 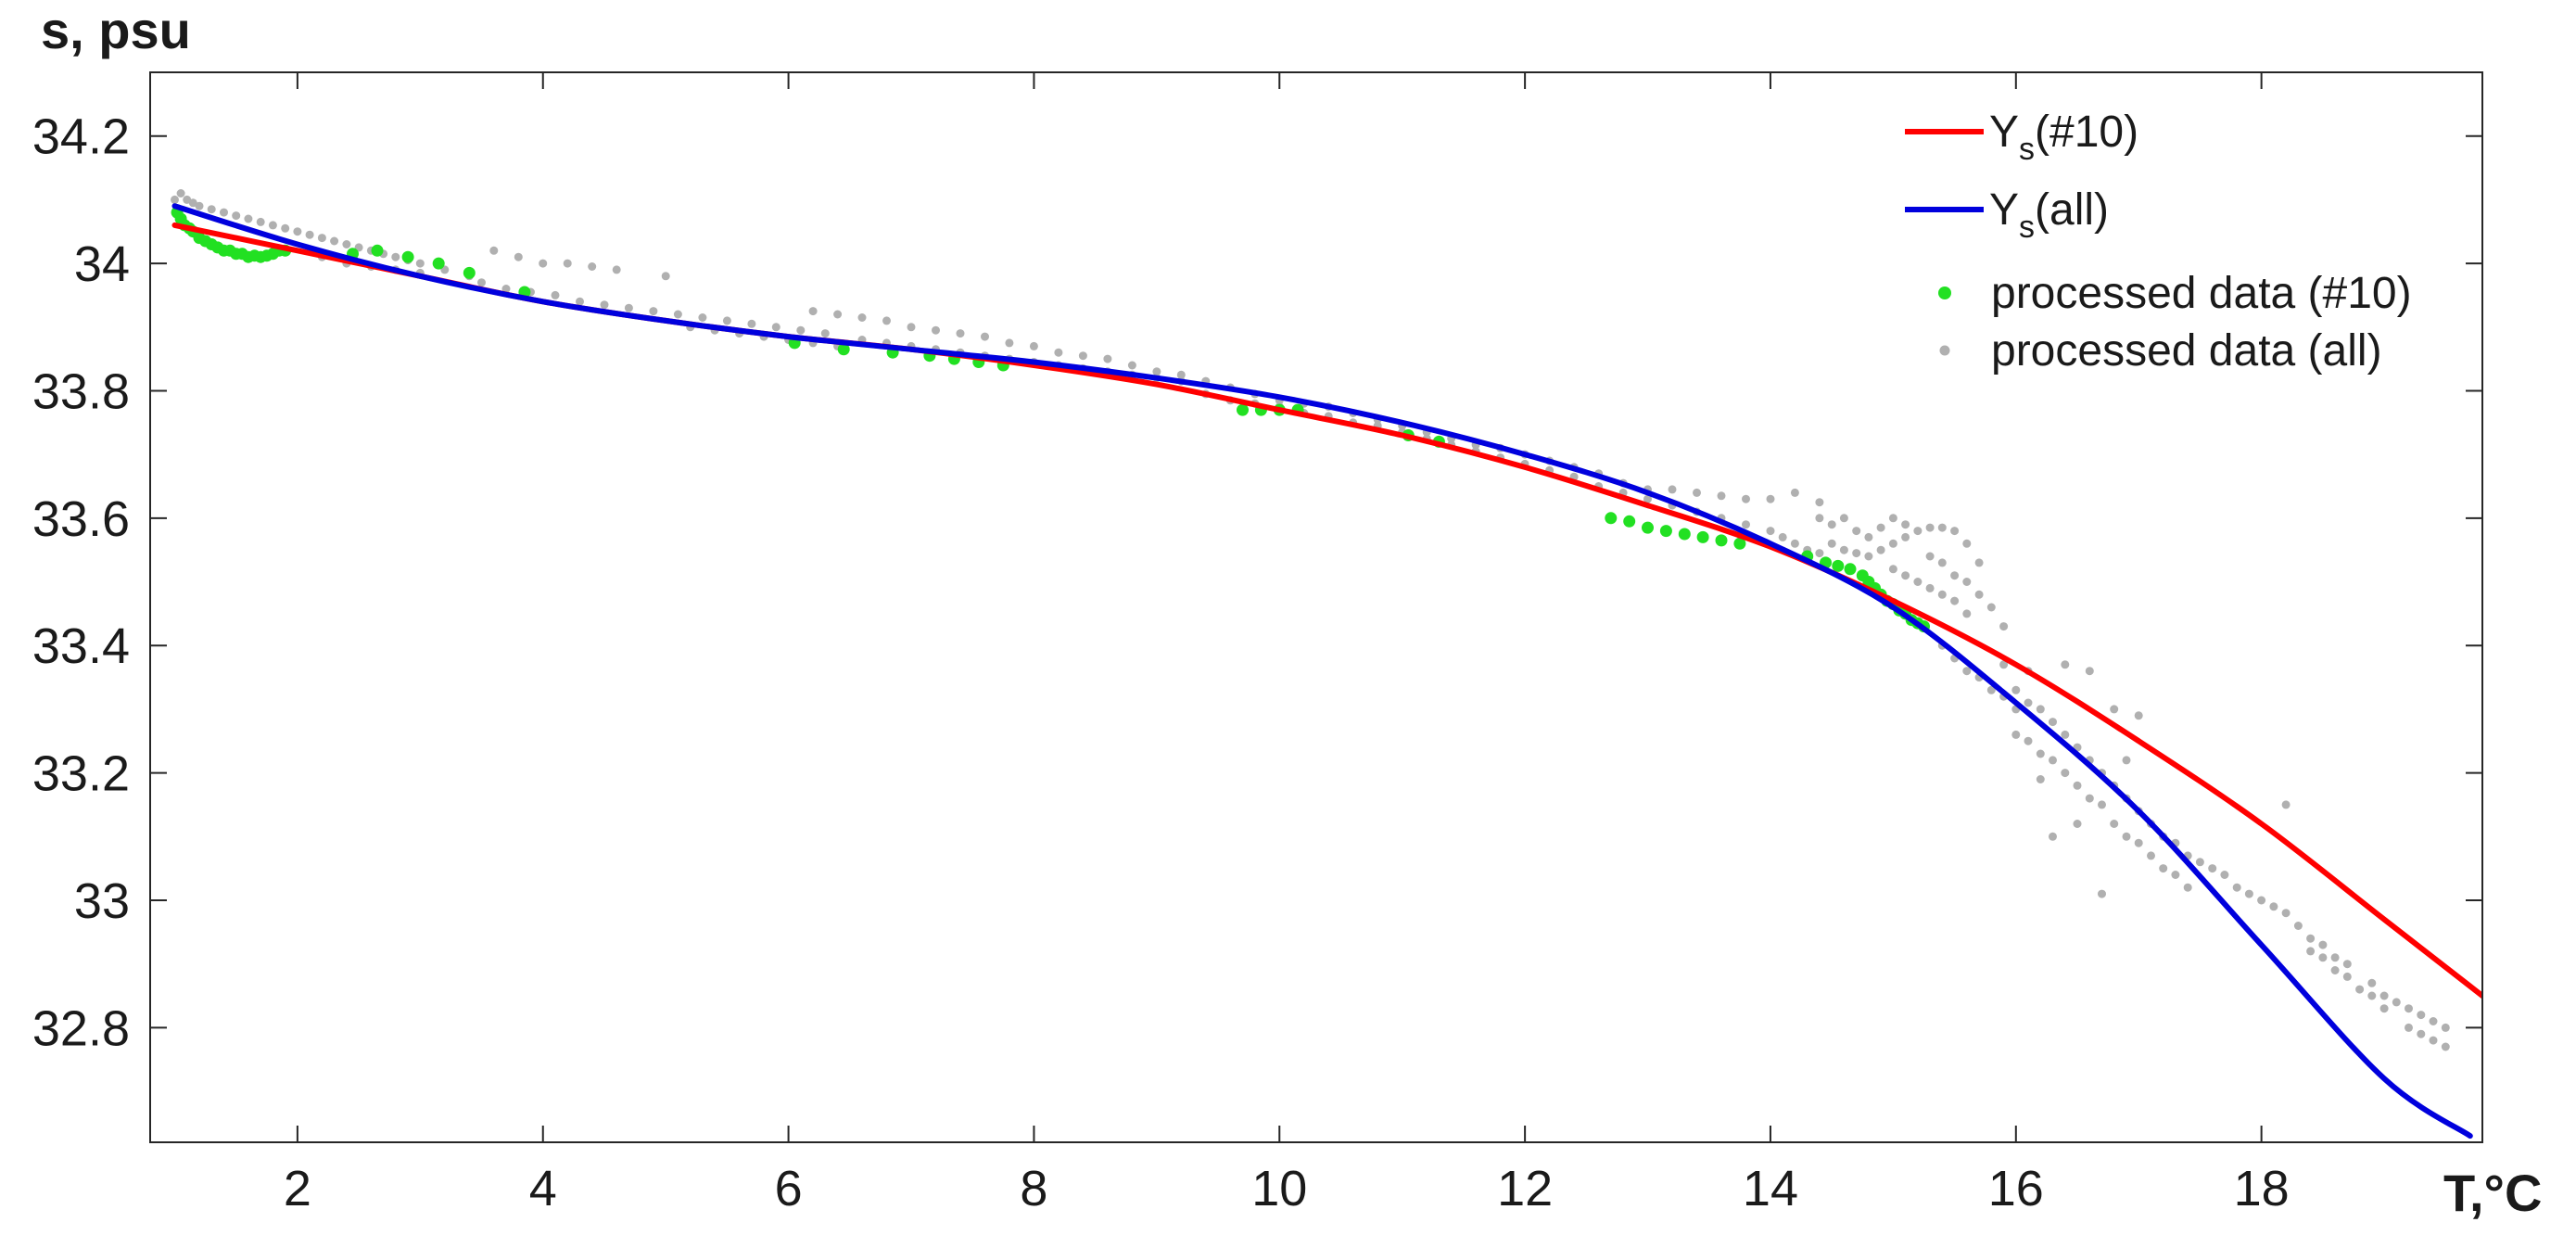 I want to click on x-tick-label: 4, so click(x=543, y=1188).